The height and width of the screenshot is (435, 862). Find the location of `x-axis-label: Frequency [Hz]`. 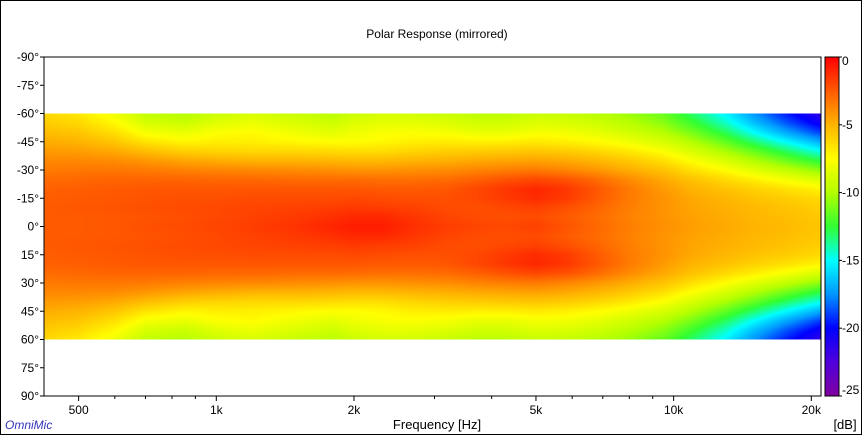

x-axis-label: Frequency [Hz] is located at coordinates (437, 424).